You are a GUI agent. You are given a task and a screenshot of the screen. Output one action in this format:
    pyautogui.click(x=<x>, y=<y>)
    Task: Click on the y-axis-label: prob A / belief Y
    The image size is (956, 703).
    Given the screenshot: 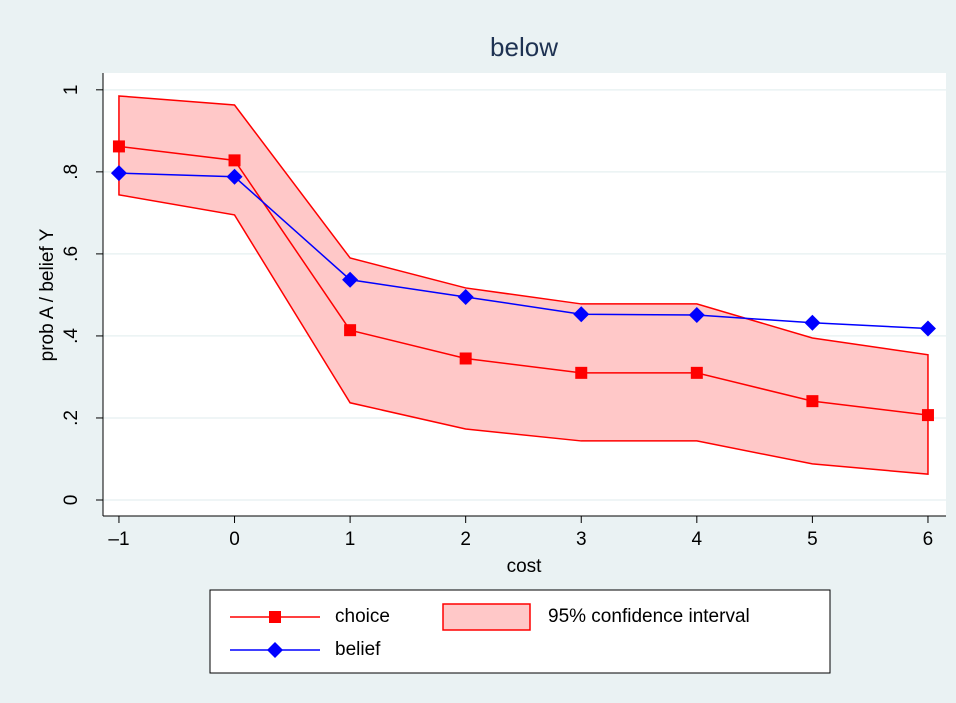 What is the action you would take?
    pyautogui.click(x=47, y=294)
    